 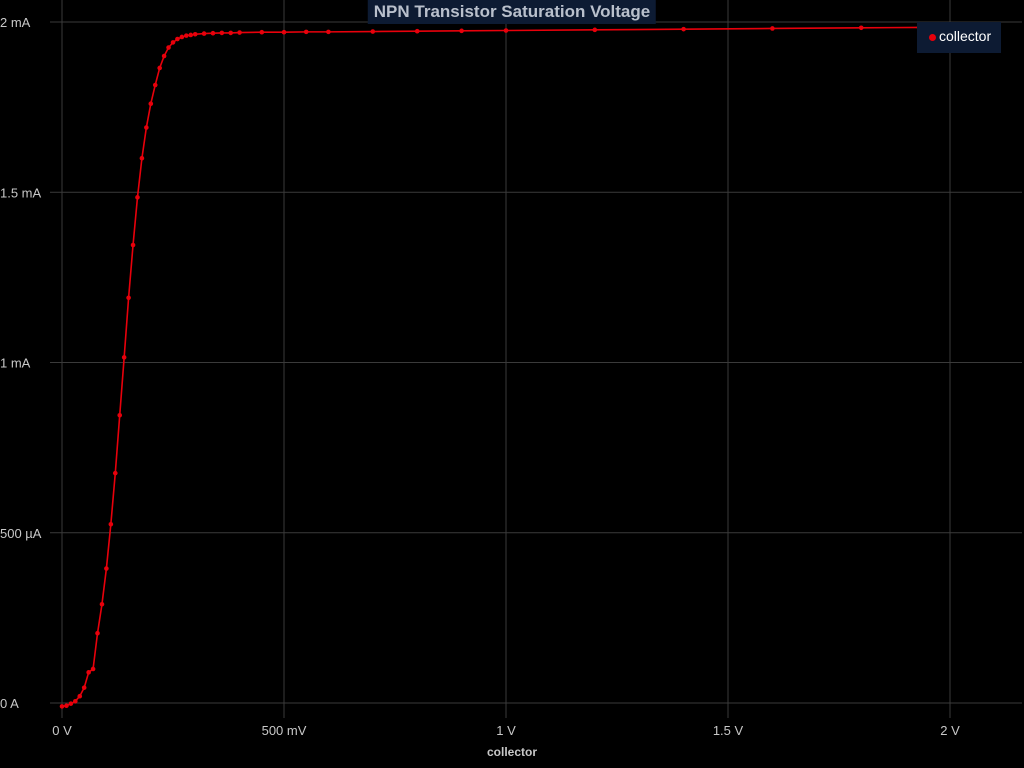 I want to click on legend-label-collector: collector, so click(x=965, y=36).